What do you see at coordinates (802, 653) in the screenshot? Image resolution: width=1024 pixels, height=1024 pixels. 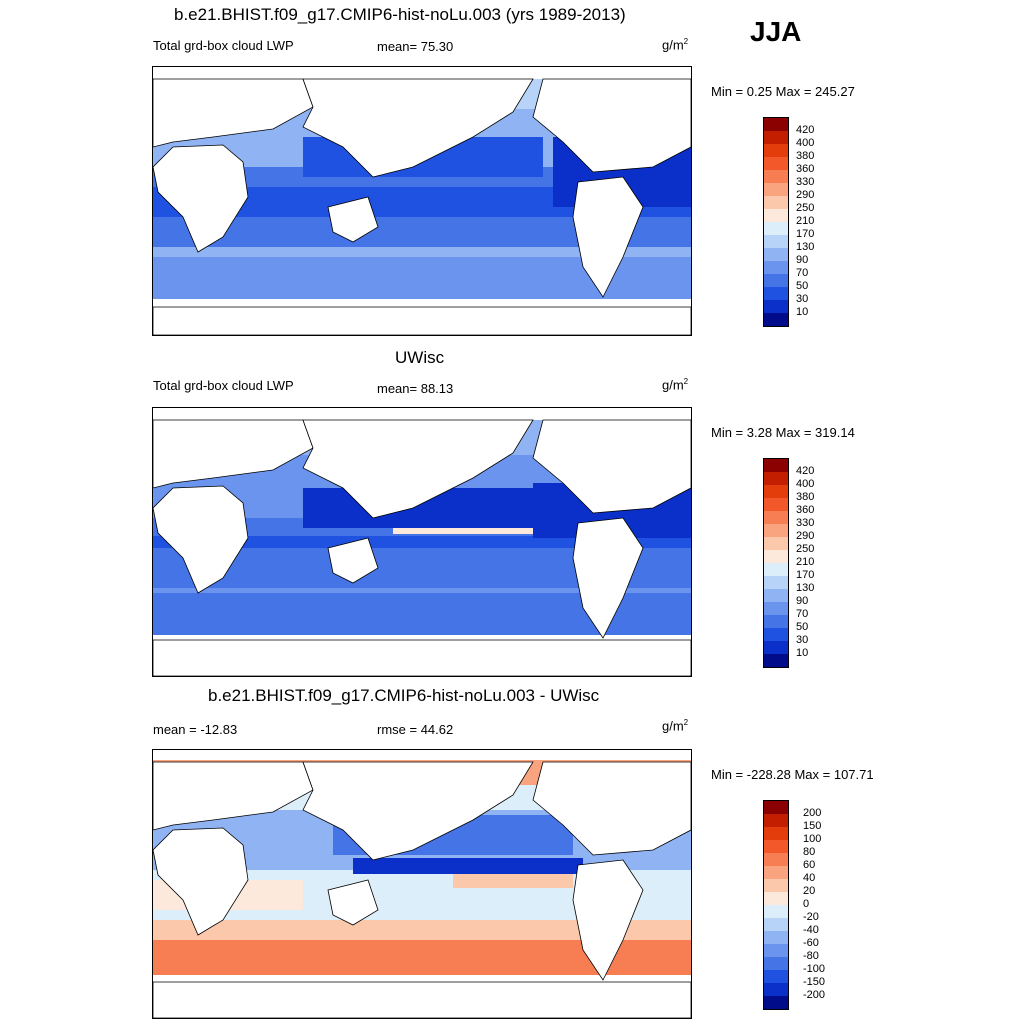 I see `tick-label: 10` at bounding box center [802, 653].